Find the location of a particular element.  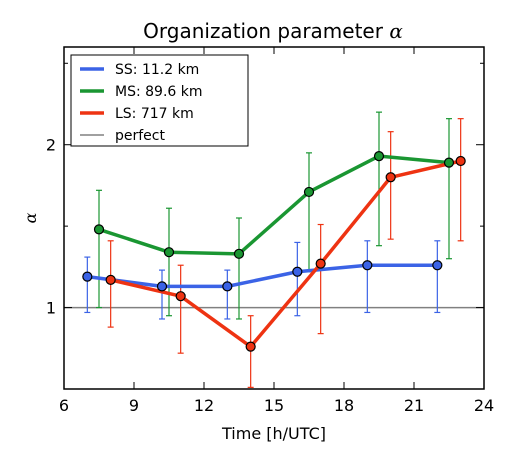

data-point-s2-p1 is located at coordinates (180, 296).